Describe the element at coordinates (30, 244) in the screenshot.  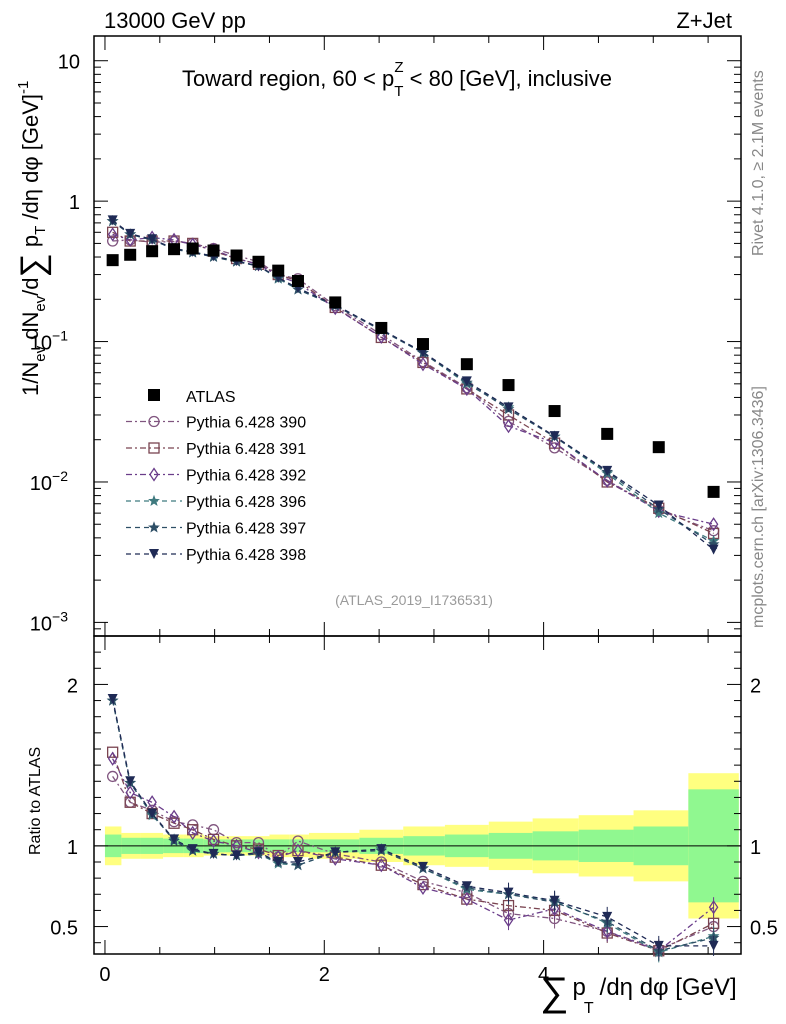
I see `ylabel-p: p` at that location.